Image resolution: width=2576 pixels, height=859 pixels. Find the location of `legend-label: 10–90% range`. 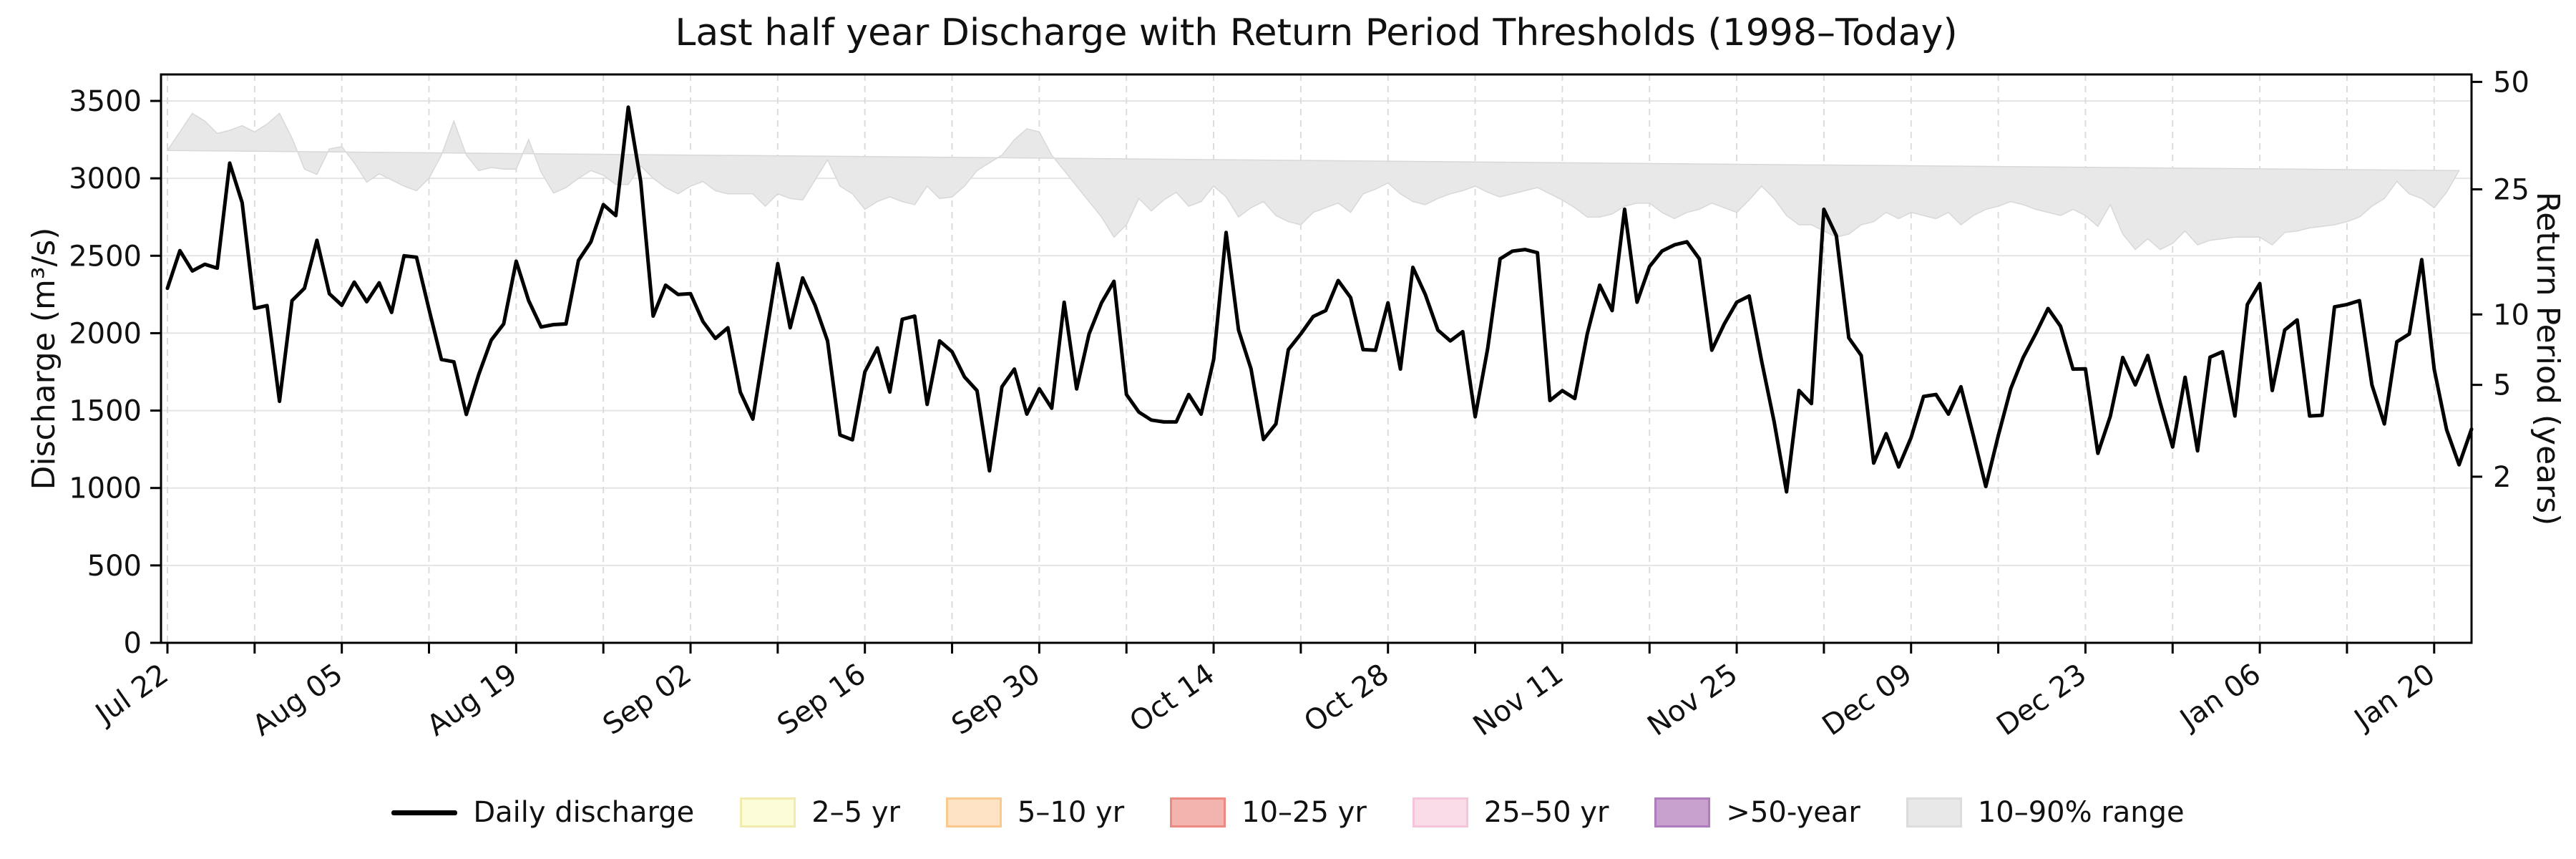

legend-label: 10–90% range is located at coordinates (2081, 812).